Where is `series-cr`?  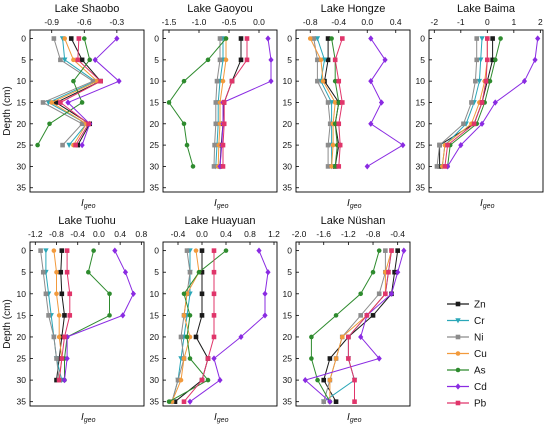
series-cr is located at coordinates (324, 103).